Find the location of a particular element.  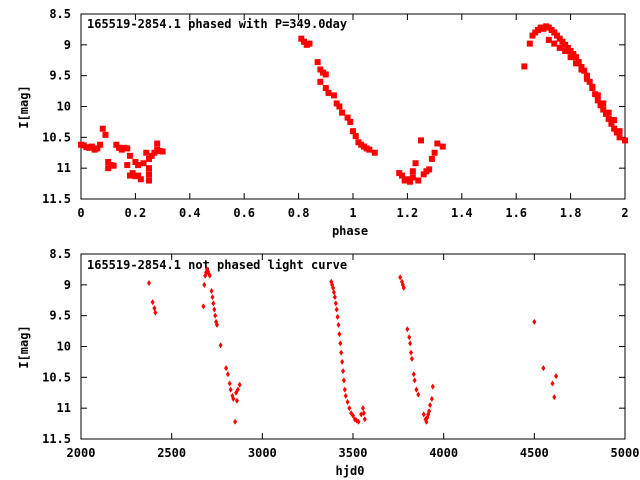

x-axis-label: phase is located at coordinates (350, 231).